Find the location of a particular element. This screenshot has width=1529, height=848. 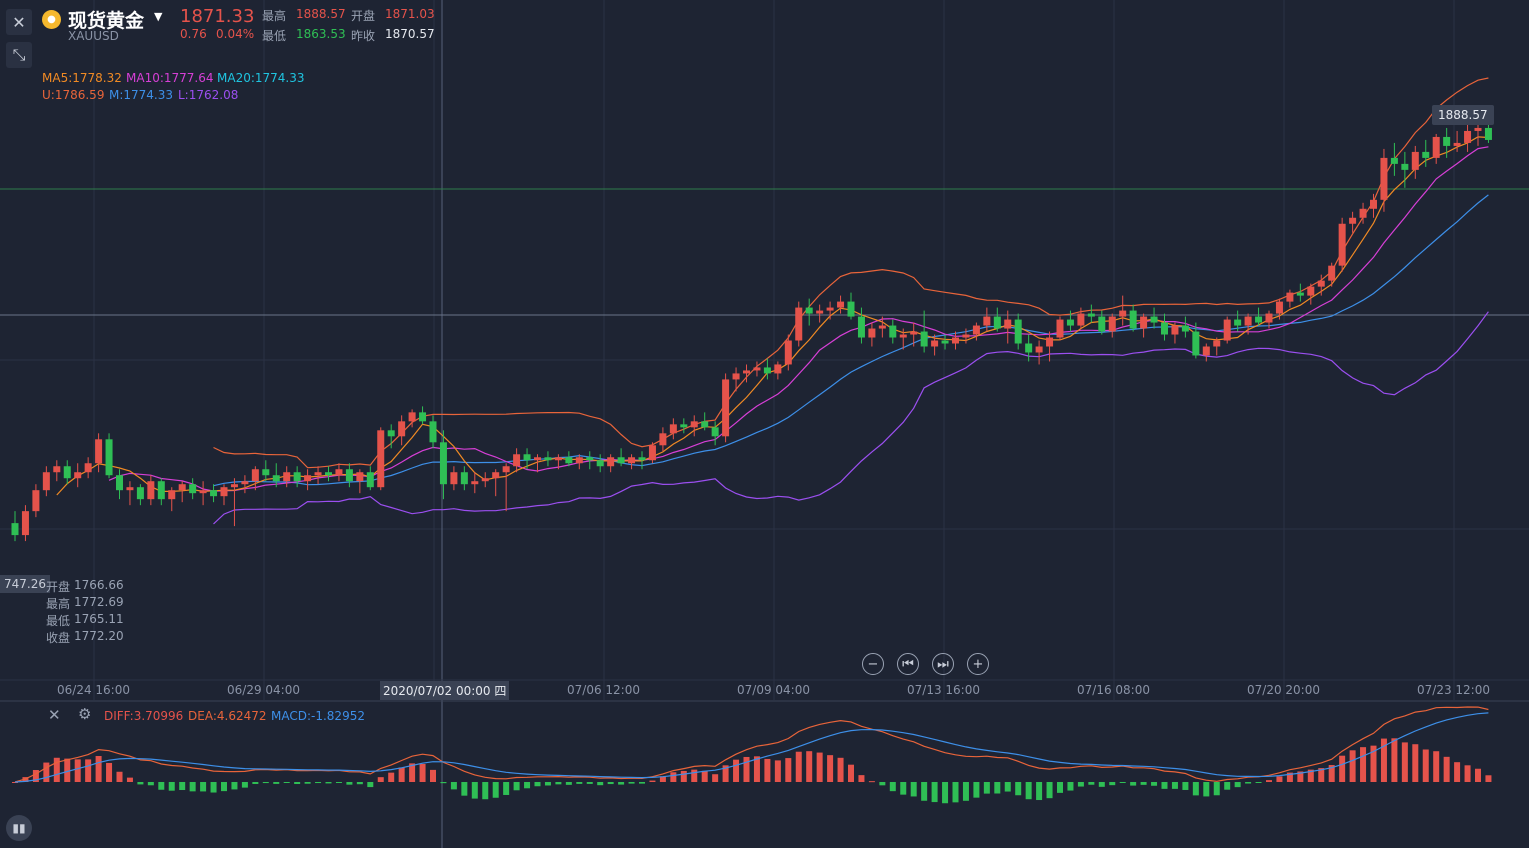

ma20-legend: MA20:1774.33 is located at coordinates (261, 78).